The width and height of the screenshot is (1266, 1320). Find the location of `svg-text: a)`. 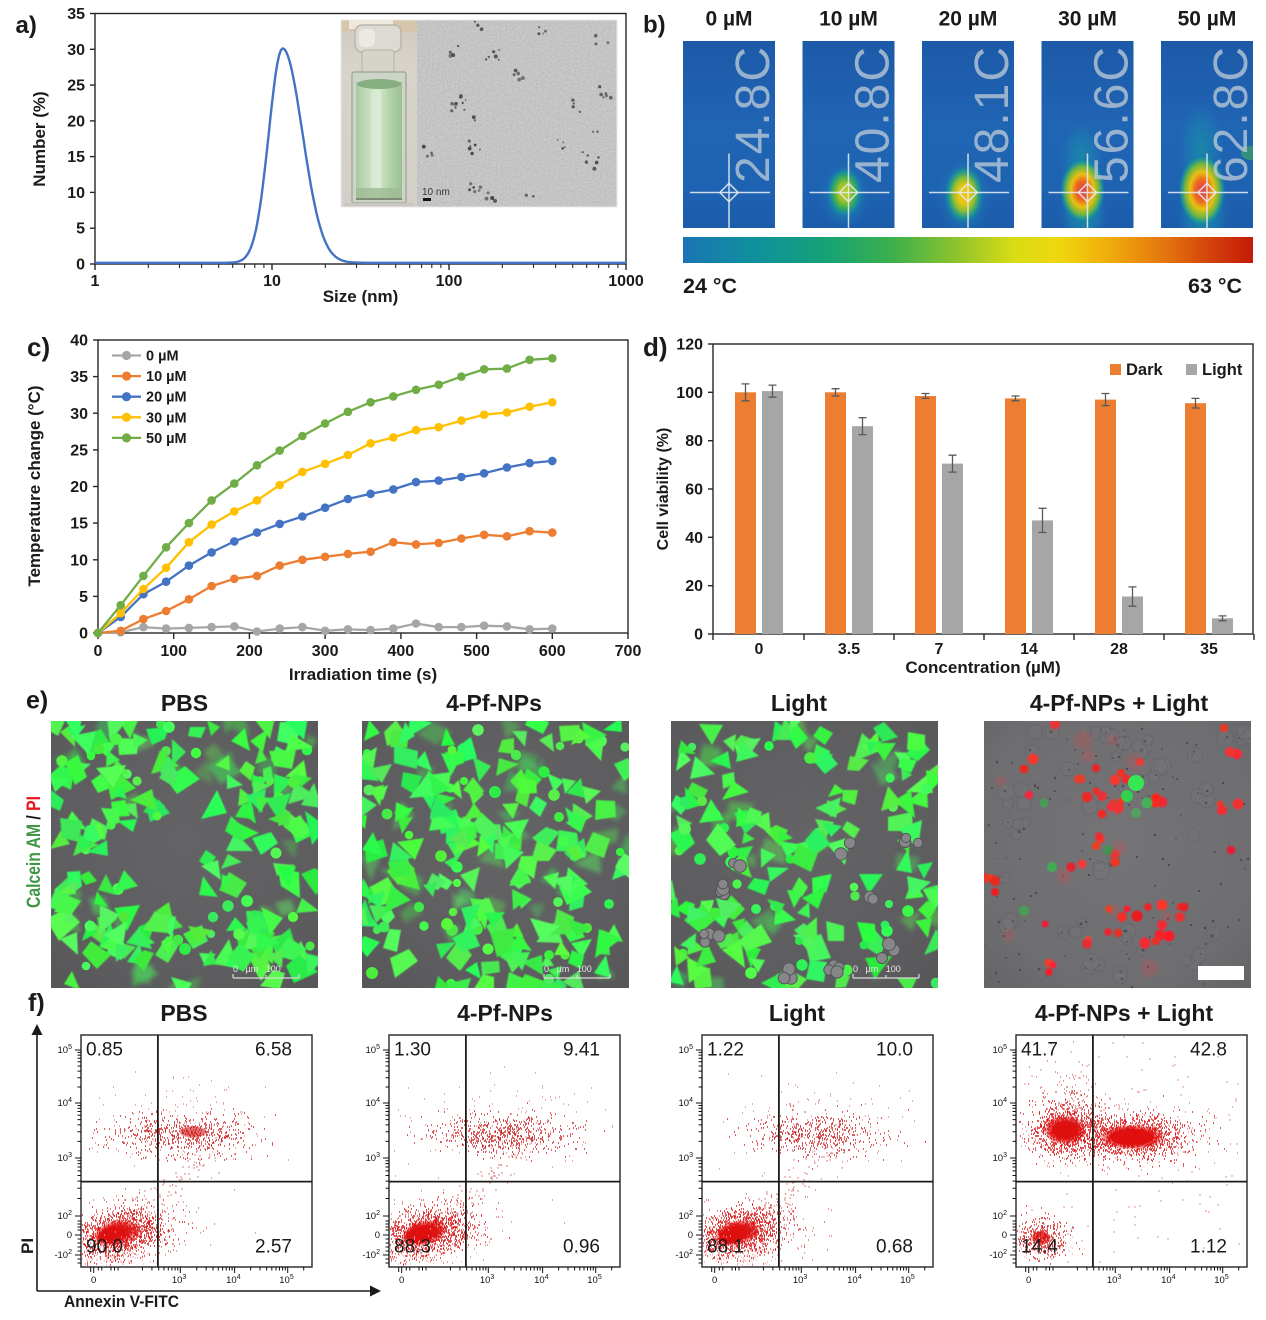

svg-text: a) is located at coordinates (26, 25).